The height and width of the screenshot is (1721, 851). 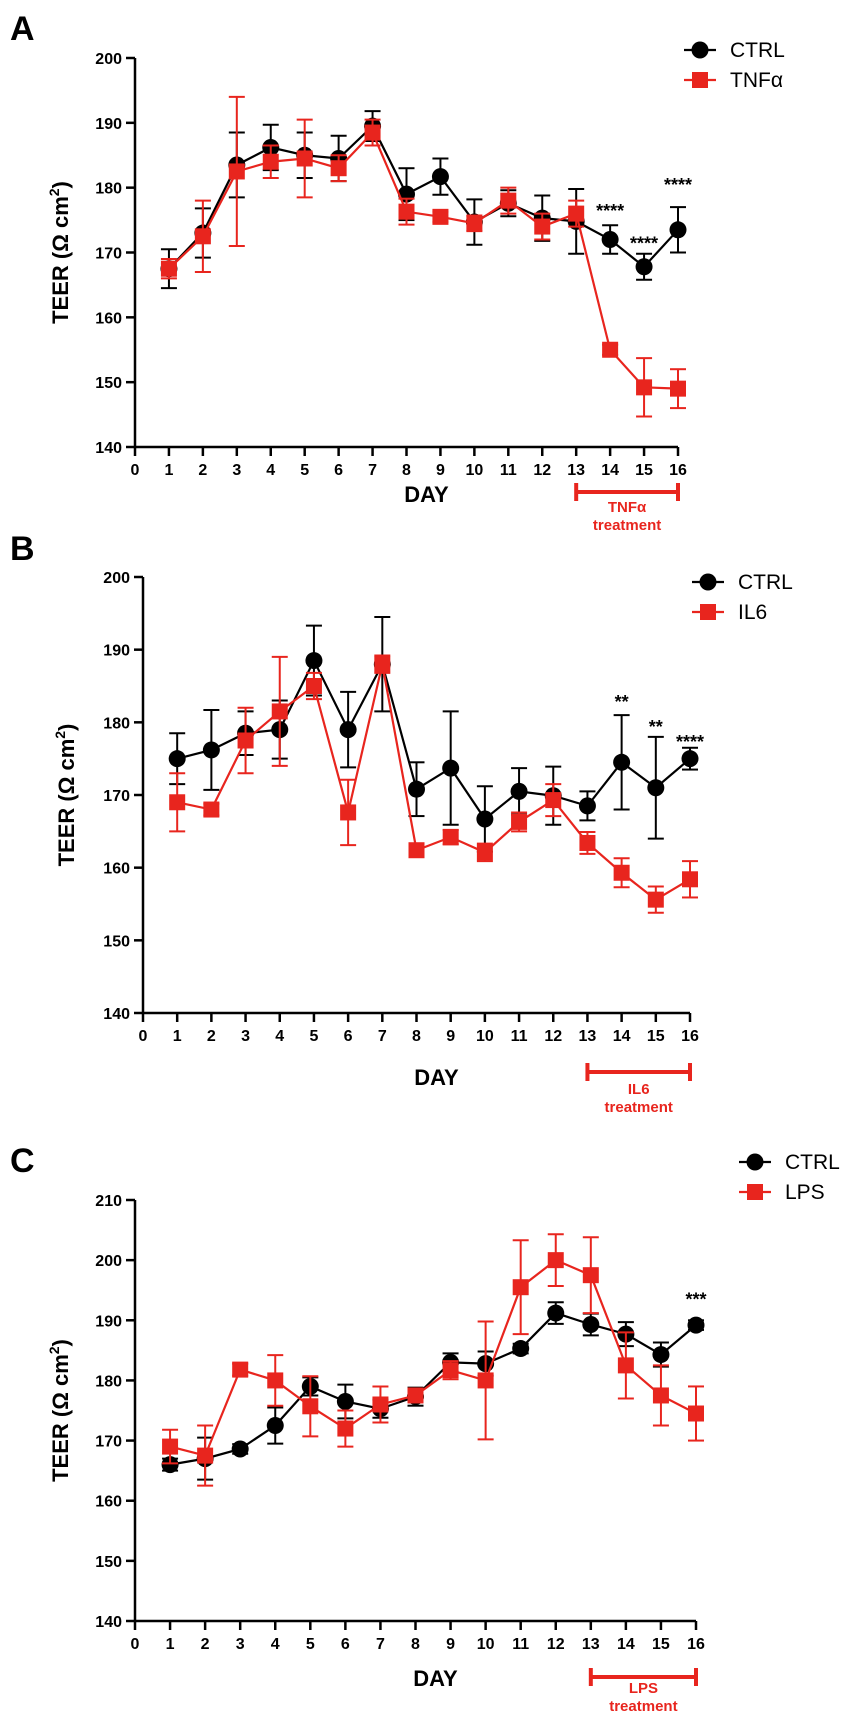 I want to click on y-tick-label: 200, so click(x=108, y=1261).